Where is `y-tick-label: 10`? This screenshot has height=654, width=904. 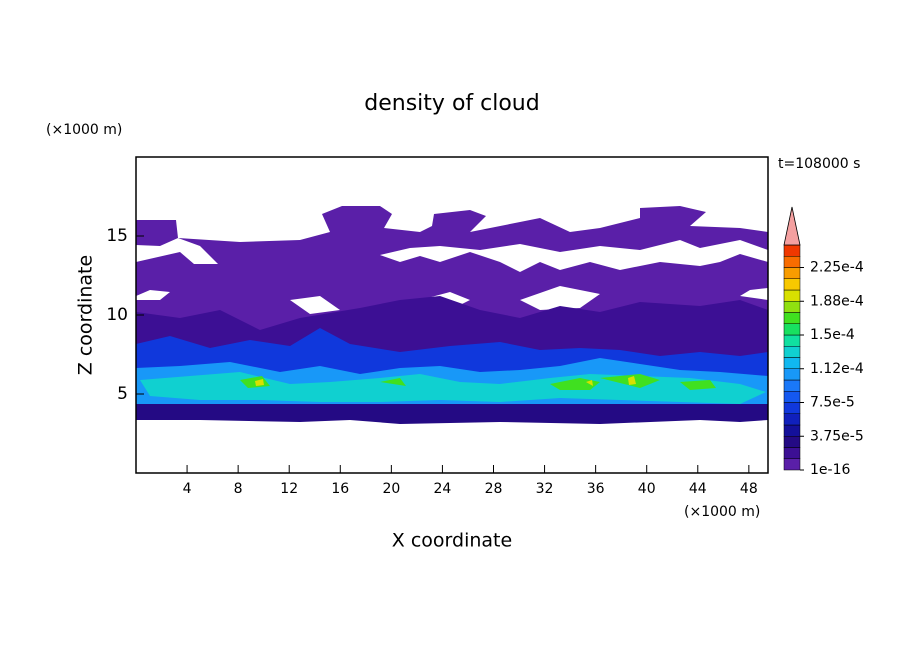 y-tick-label: 10 is located at coordinates (117, 315).